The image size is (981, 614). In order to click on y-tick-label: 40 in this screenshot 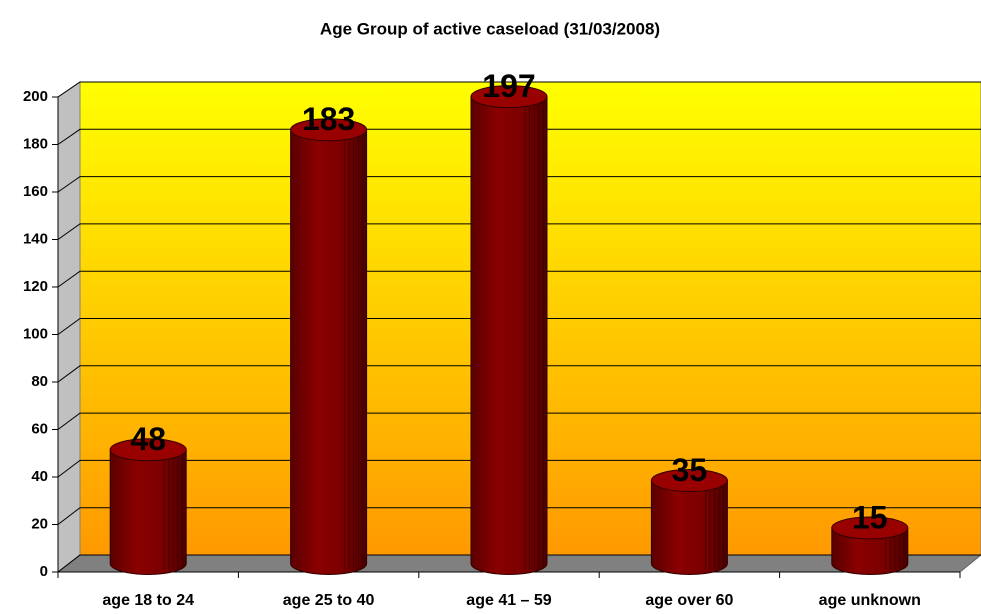, I will do `click(39, 476)`.